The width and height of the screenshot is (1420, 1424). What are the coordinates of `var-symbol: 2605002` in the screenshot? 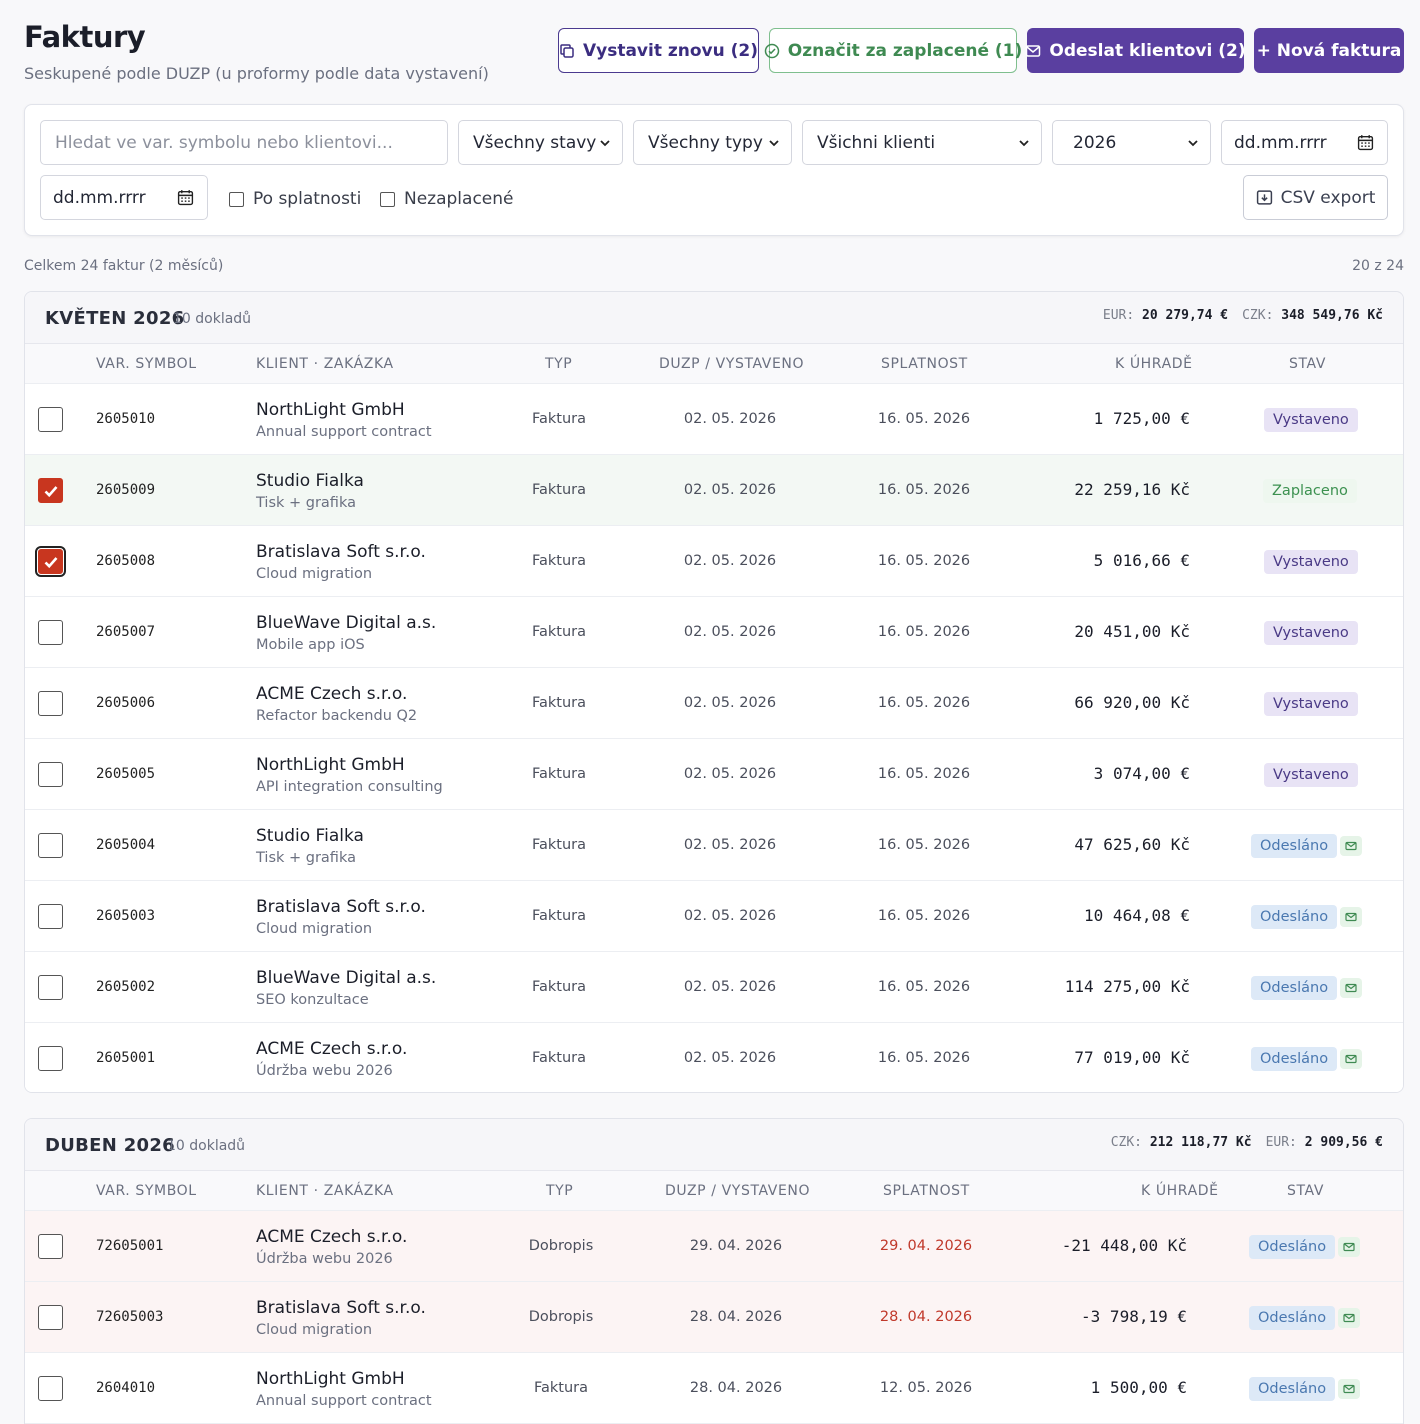 It's located at (126, 987).